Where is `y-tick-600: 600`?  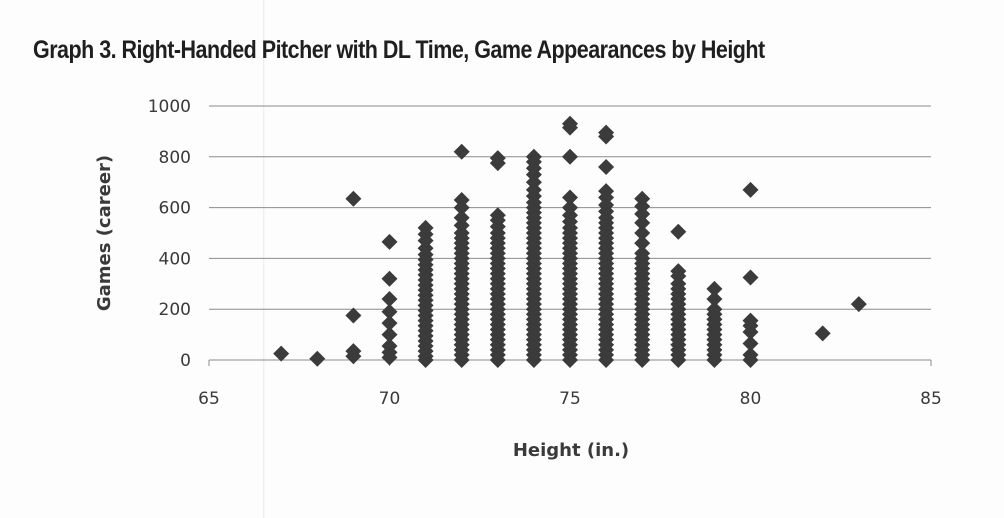 y-tick-600: 600 is located at coordinates (175, 209).